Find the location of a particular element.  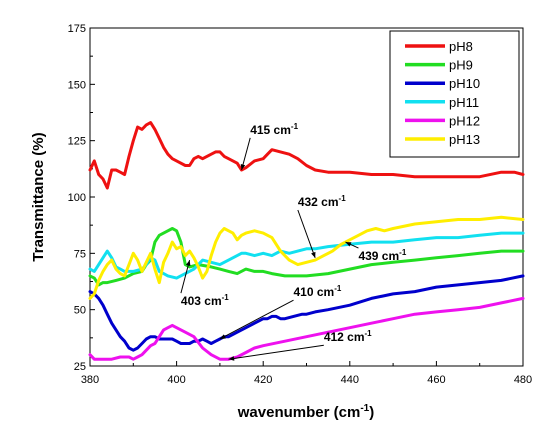

legend-label-ph12: pH12 is located at coordinates (464, 120).